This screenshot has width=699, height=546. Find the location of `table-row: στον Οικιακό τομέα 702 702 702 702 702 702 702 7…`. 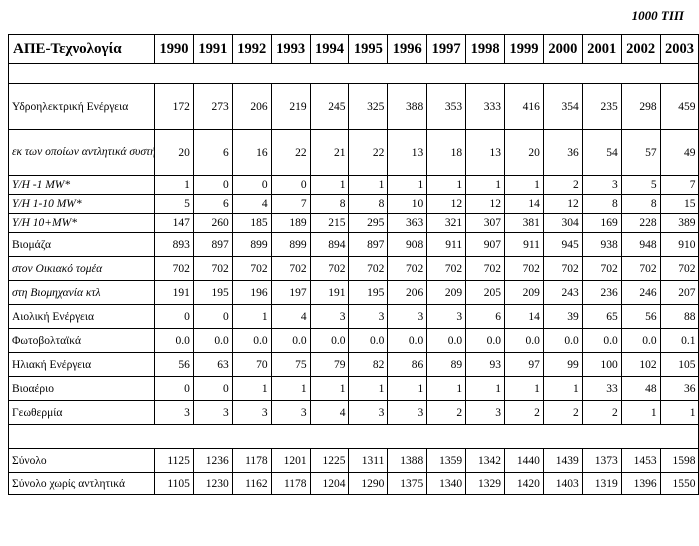

table-row: στον Οικιακό τομέα 702 702 702 702 702 702 702 7… is located at coordinates (353, 268).